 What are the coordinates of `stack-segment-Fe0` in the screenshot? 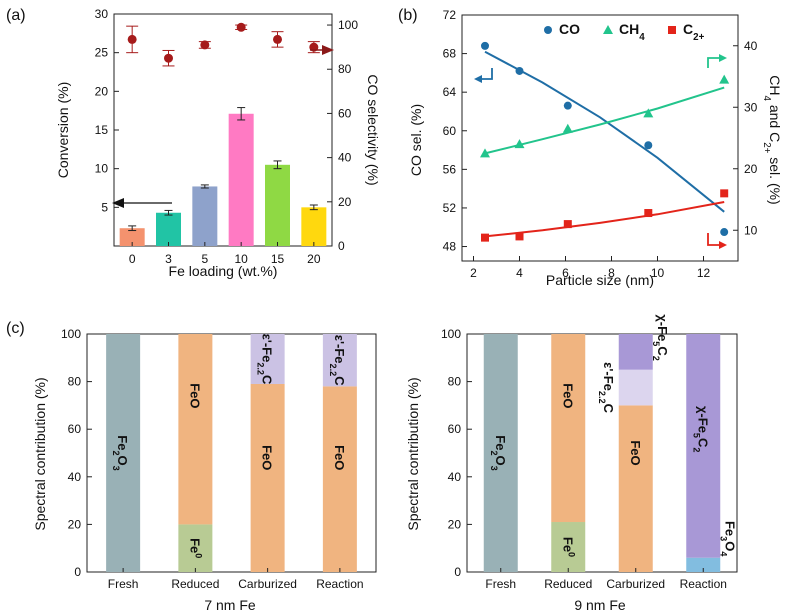 It's located at (195, 548).